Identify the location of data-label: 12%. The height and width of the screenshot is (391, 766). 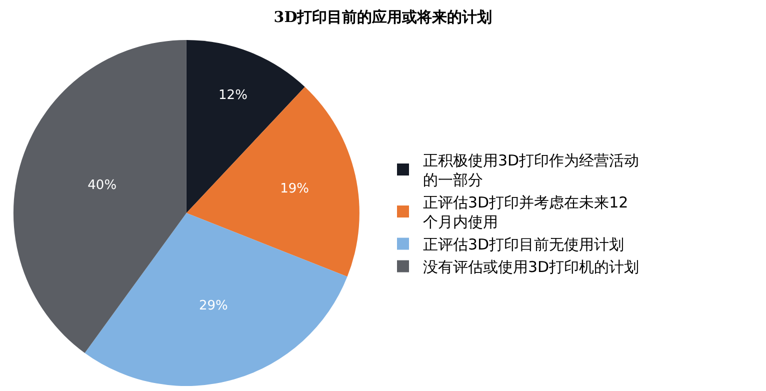
(233, 95).